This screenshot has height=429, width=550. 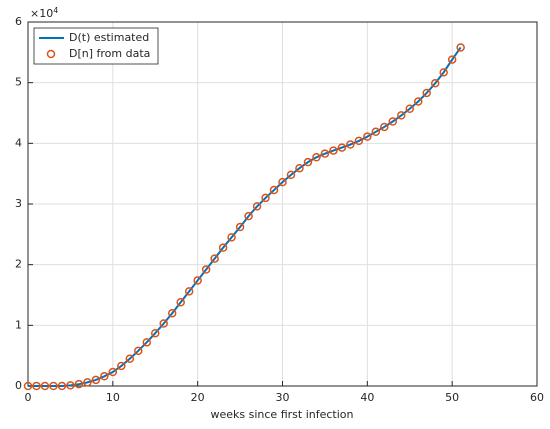 What do you see at coordinates (18, 142) in the screenshot?
I see `y-tick-label: 4` at bounding box center [18, 142].